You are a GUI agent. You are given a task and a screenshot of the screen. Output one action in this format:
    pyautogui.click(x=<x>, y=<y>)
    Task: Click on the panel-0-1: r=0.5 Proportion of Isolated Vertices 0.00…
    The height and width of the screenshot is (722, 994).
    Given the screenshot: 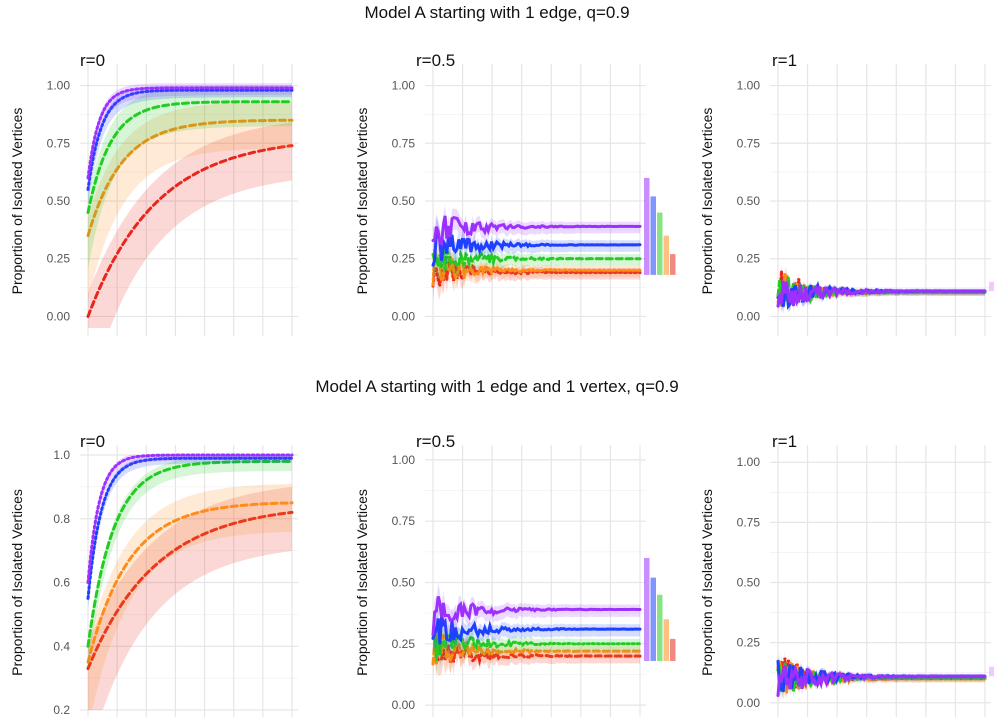 What is the action you would take?
    pyautogui.click(x=515, y=193)
    